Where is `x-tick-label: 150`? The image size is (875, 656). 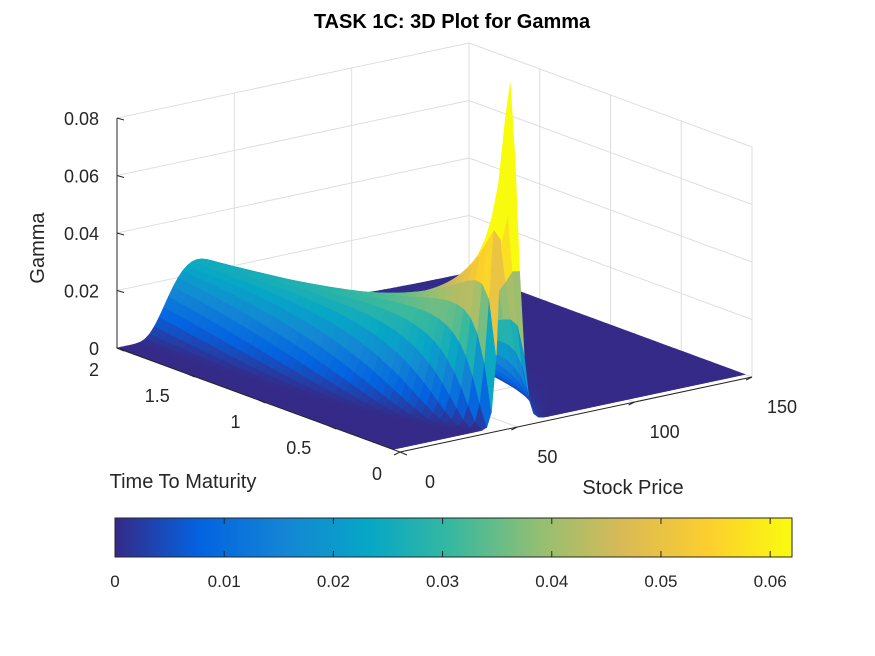 x-tick-label: 150 is located at coordinates (782, 407).